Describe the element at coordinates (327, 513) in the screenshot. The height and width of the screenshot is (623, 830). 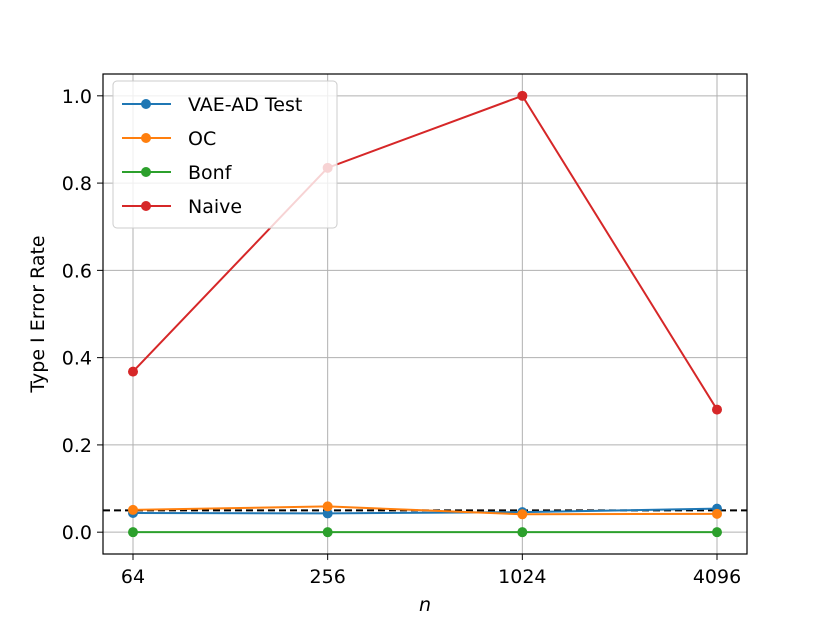
I see `data-point-vae-ad-test` at that location.